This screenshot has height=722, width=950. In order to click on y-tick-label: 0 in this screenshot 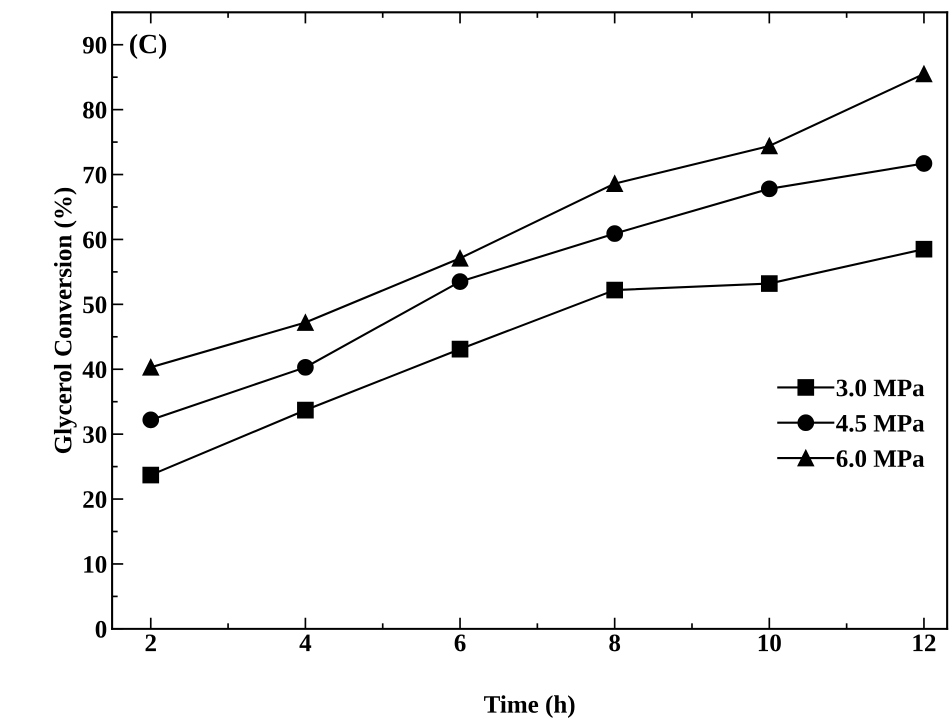, I will do `click(101, 629)`.